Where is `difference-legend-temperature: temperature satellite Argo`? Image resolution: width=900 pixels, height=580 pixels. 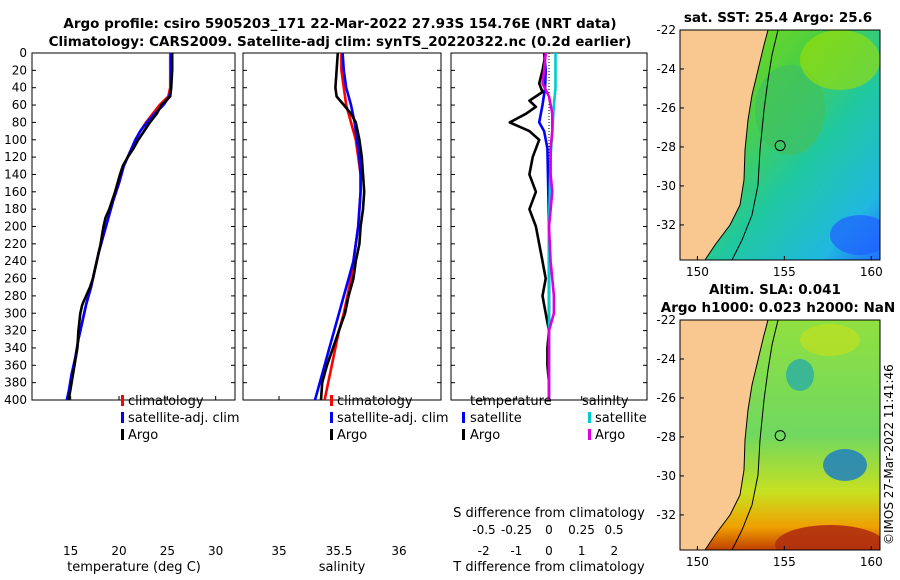
difference-legend-temperature: temperature satellite Argo is located at coordinates (507, 418).